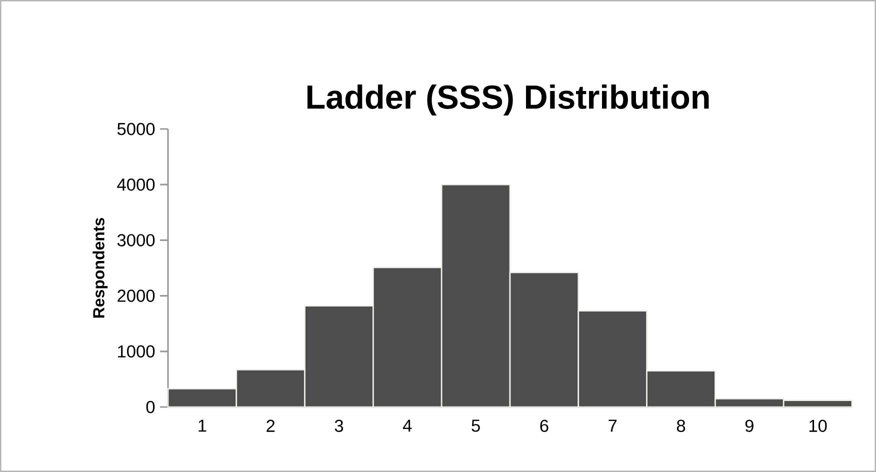 Image resolution: width=876 pixels, height=472 pixels. Describe the element at coordinates (818, 426) in the screenshot. I see `x-tick-label: 10` at that location.